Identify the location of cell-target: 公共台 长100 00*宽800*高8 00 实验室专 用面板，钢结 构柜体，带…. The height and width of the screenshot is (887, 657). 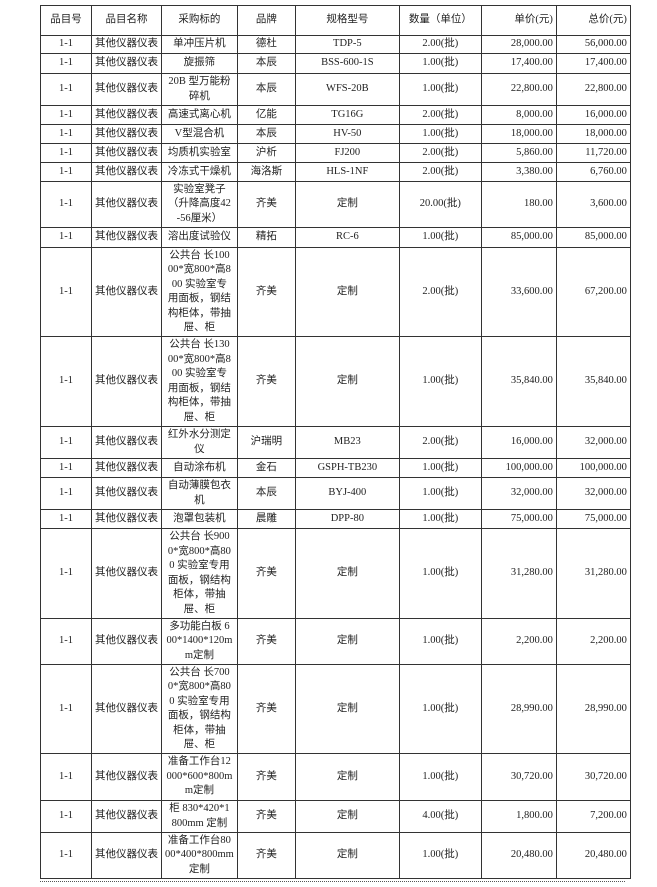
(199, 292).